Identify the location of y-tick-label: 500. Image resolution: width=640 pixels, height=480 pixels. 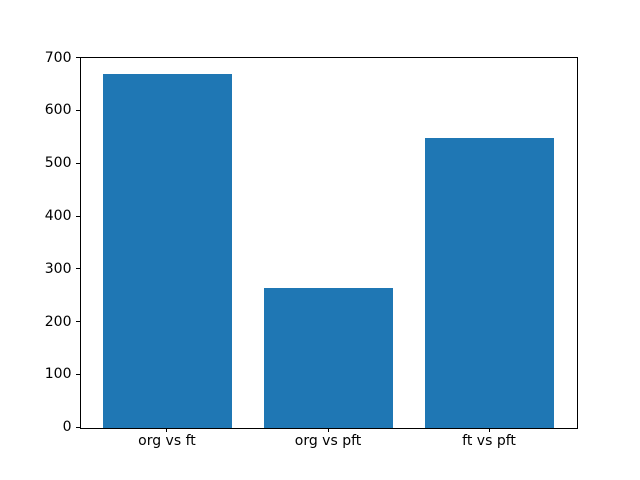
(58, 163).